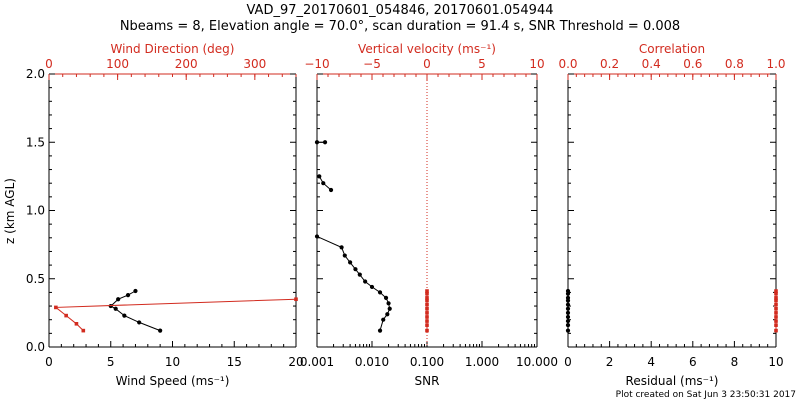 The image size is (800, 400). What do you see at coordinates (651, 362) in the screenshot?
I see `x-tick-label-bottom: 4` at bounding box center [651, 362].